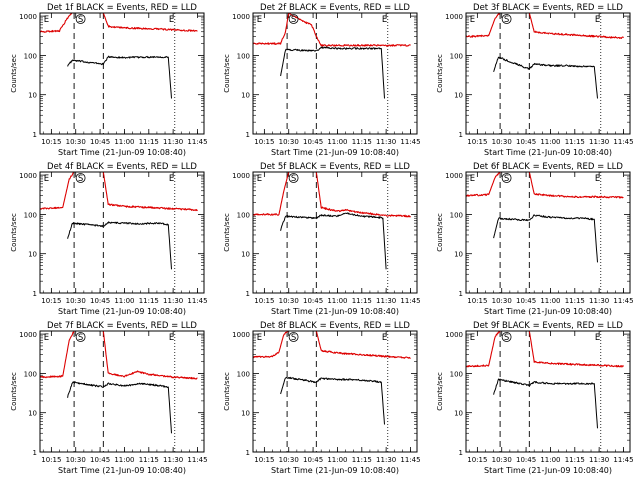  What do you see at coordinates (548, 8) in the screenshot?
I see `panel-title: Det 3f BLACK = Events, RED = LLD` at bounding box center [548, 8].